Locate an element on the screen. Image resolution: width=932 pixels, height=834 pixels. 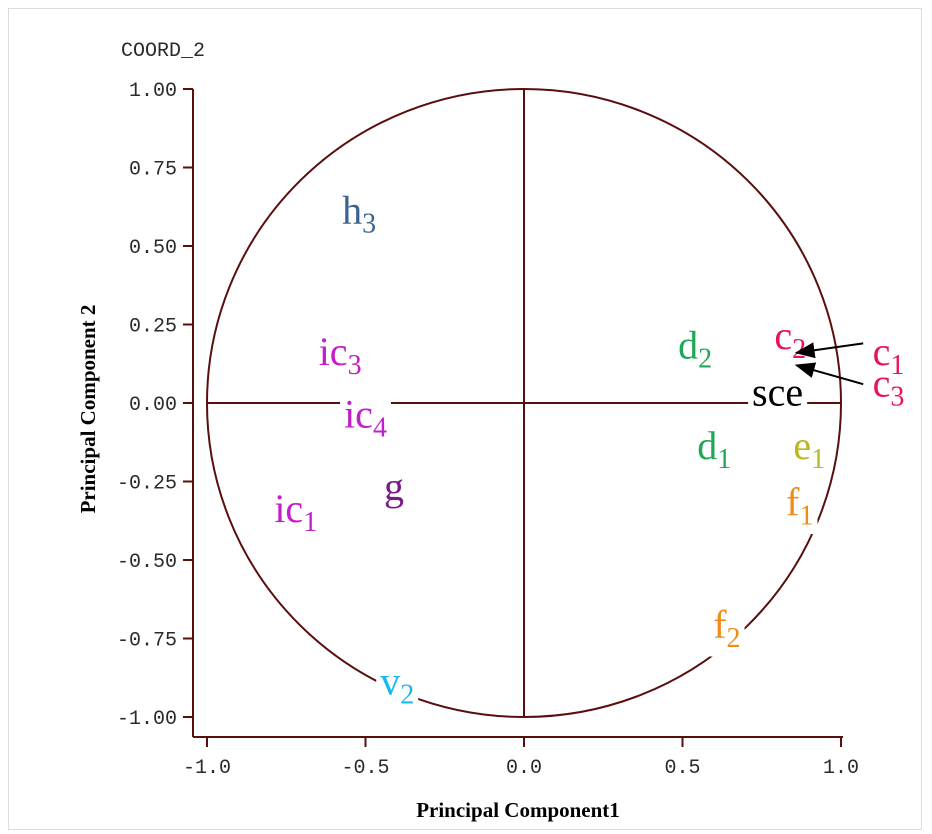
x-tick-label: 1.0 is located at coordinates (841, 768).